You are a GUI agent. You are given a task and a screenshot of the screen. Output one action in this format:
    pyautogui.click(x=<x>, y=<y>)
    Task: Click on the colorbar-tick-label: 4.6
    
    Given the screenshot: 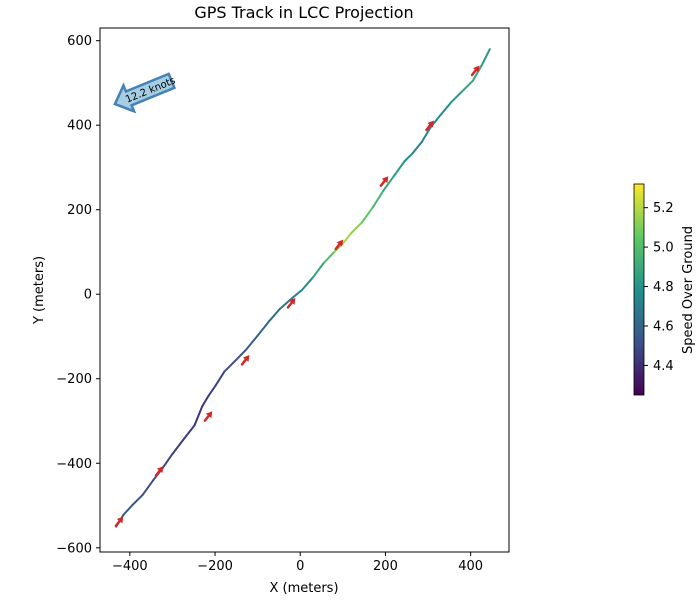 What is the action you would take?
    pyautogui.click(x=663, y=326)
    